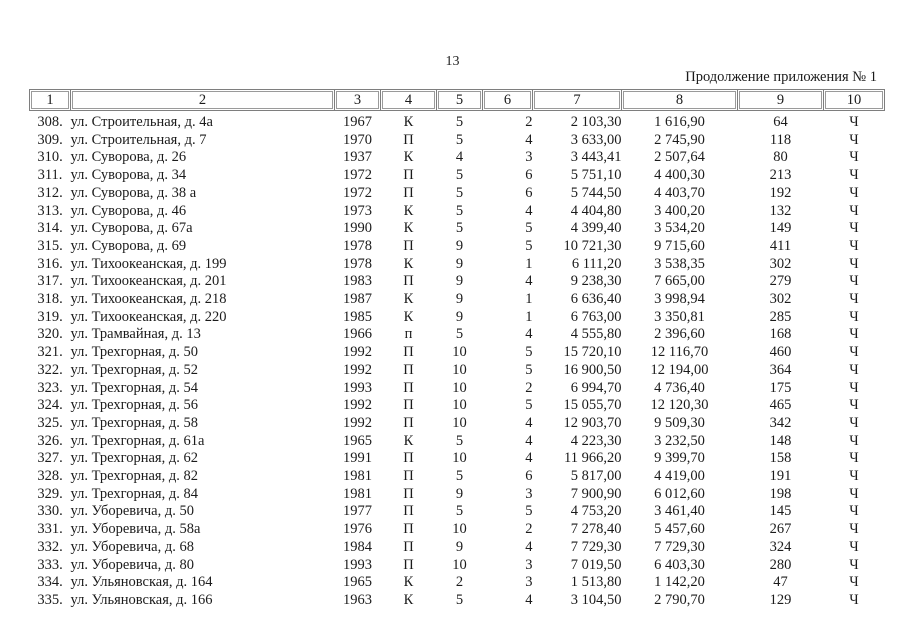 The image size is (905, 640). Describe the element at coordinates (148, 263) in the screenshot. I see `table-cell: ул. Тихоокеанская, д. 199` at that location.